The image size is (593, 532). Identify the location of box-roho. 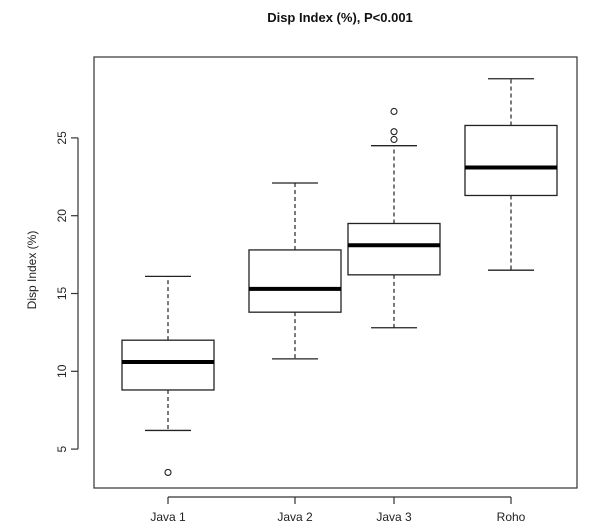
(511, 174).